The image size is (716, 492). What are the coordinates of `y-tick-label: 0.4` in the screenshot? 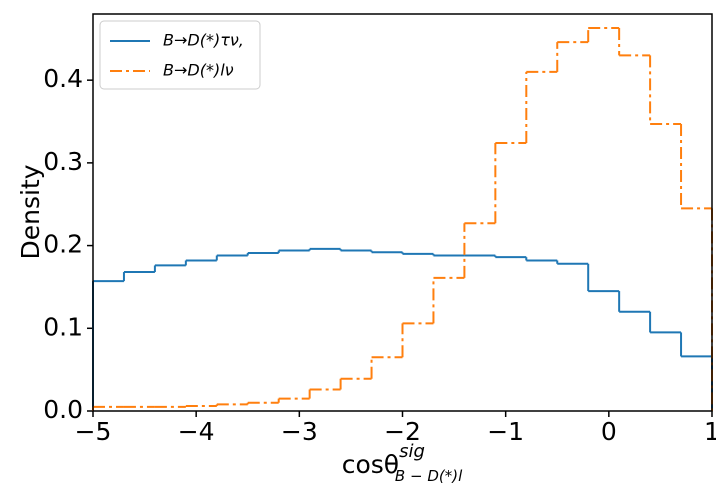 It's located at (63, 78).